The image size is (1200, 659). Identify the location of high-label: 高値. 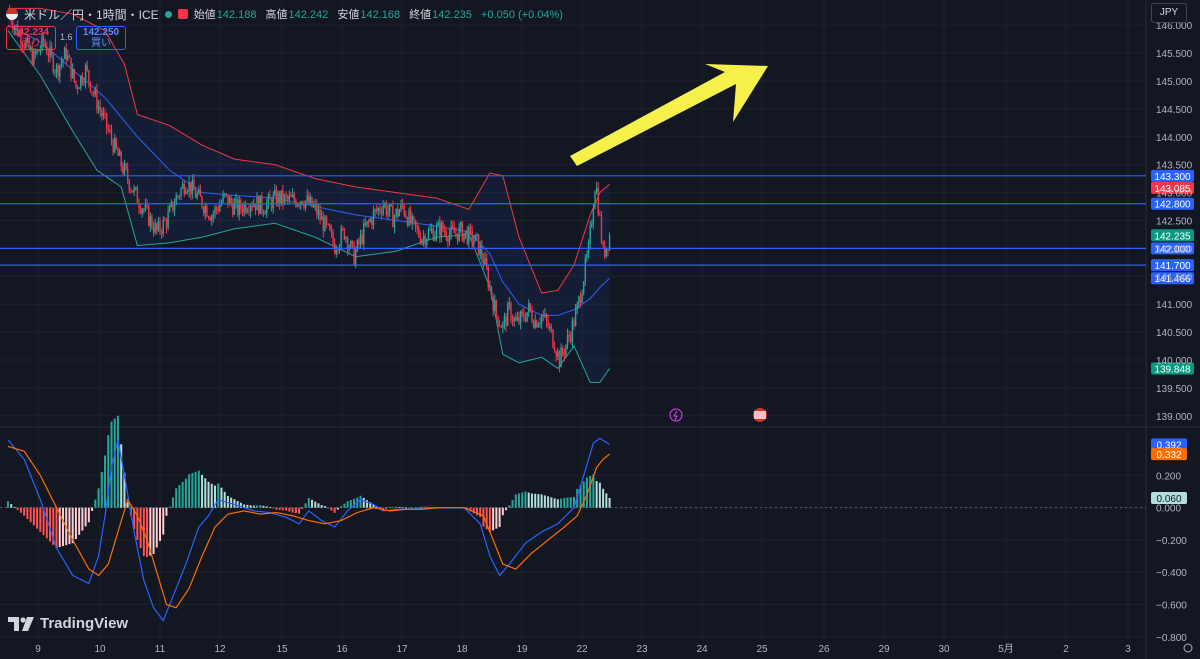
(276, 15).